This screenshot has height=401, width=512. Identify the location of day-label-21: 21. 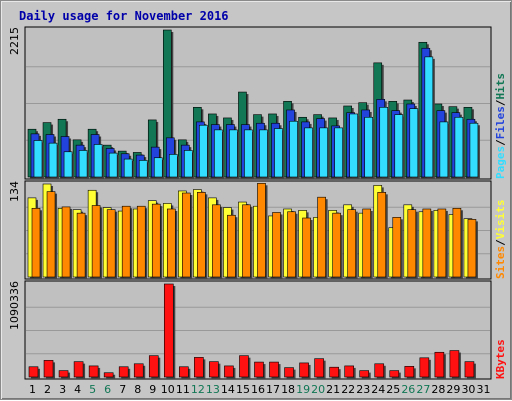
(333, 389).